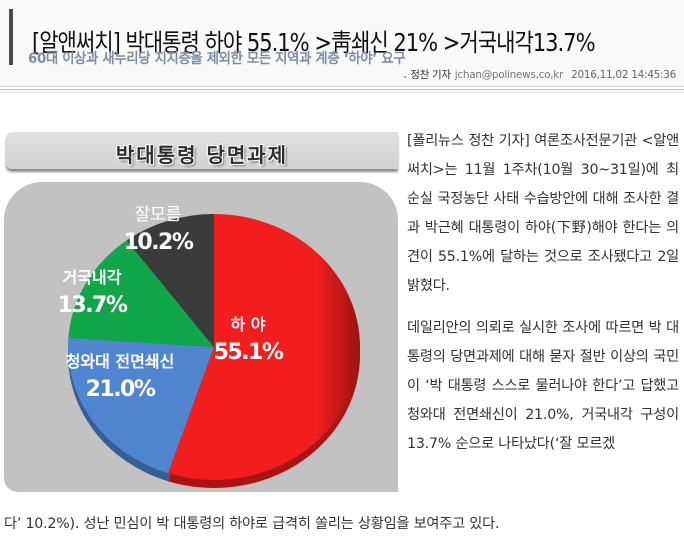 This screenshot has width=684, height=539. Describe the element at coordinates (172, 303) in the screenshot. I see `pie-labels: 하 야 55.1% 청와대 전면쇄신 21.0% 거국내각 13.7% 잘모름 10.2%` at that location.